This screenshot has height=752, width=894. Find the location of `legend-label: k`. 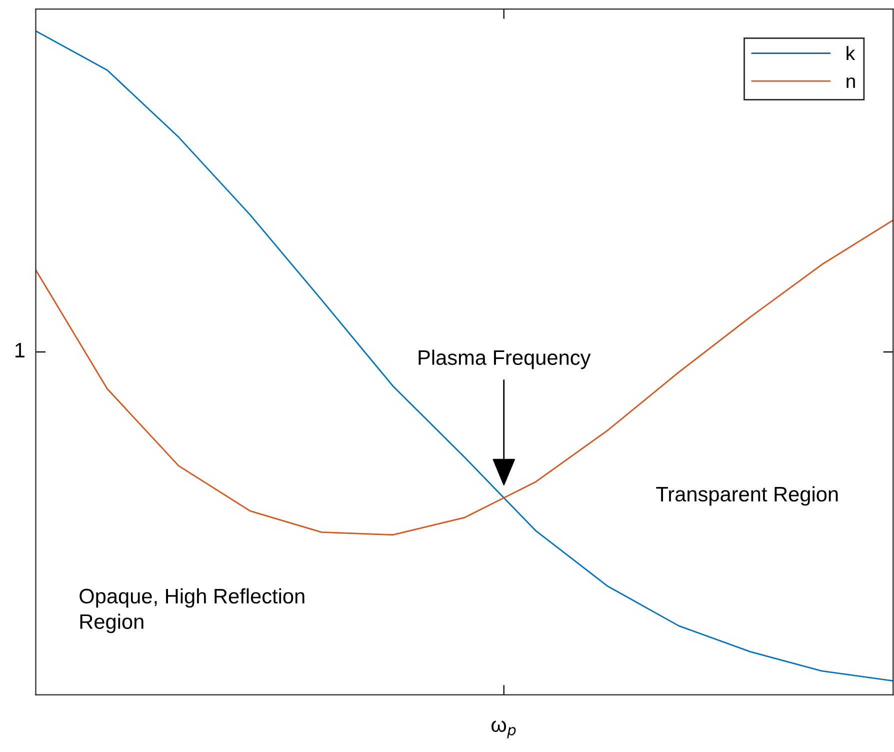

legend-label: k is located at coordinates (851, 53).